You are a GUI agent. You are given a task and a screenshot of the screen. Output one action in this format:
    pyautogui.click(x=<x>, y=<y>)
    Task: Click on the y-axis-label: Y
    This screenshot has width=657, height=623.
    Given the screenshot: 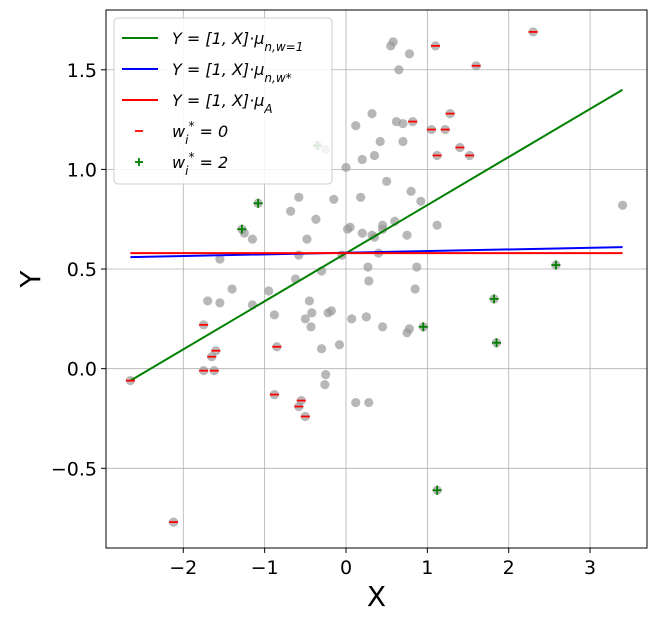 What is the action you would take?
    pyautogui.click(x=30, y=279)
    